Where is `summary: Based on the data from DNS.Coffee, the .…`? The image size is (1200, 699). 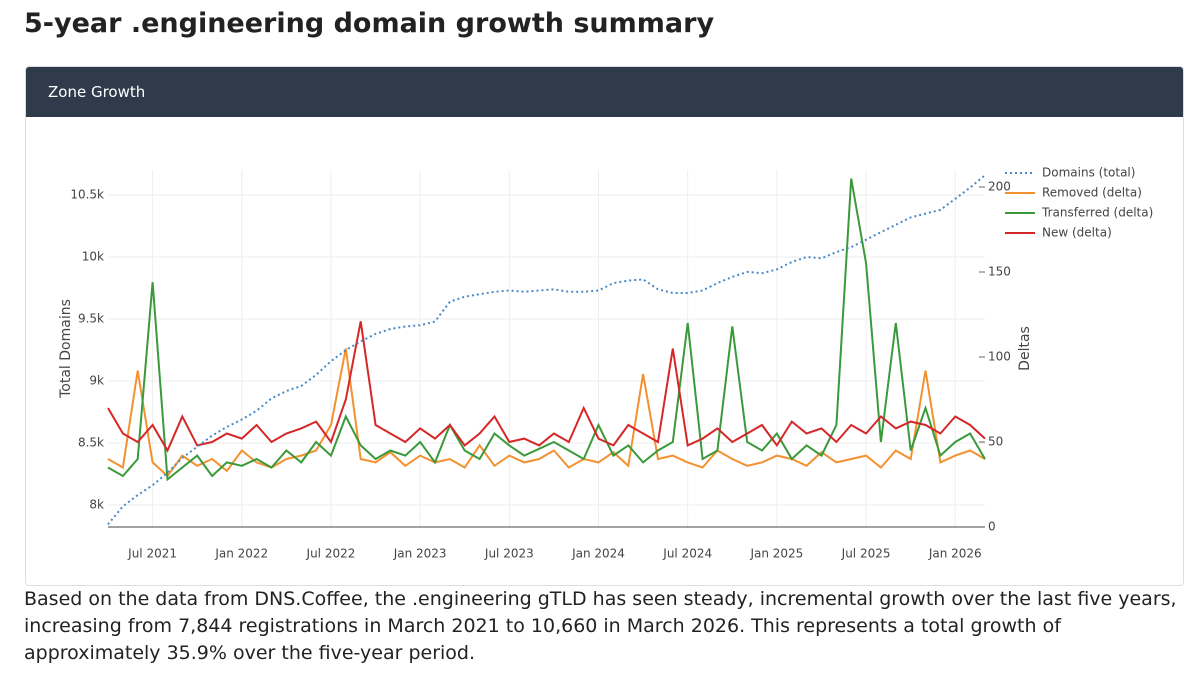 summary: Based on the data from DNS.Coffee, the .… is located at coordinates (600, 626).